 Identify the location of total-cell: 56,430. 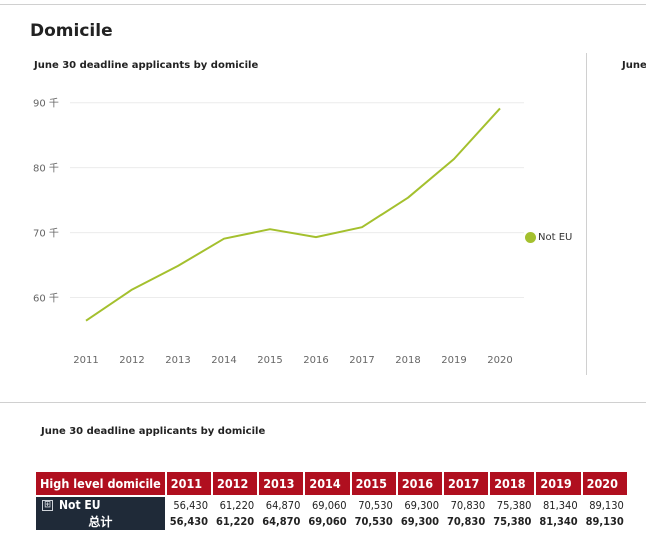
(188, 521).